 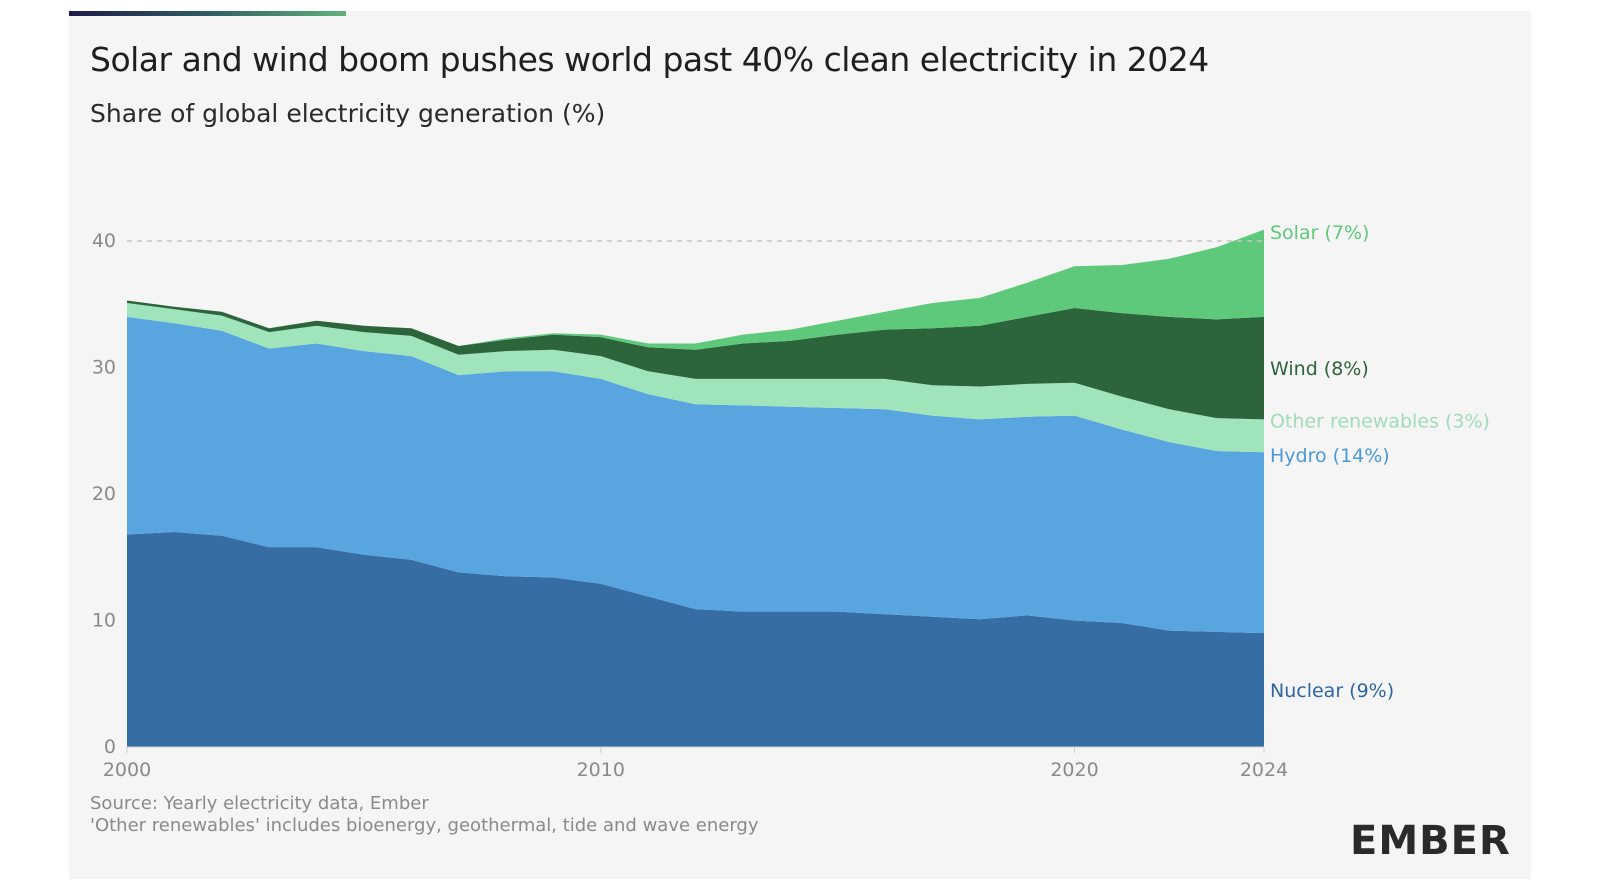 I want to click on series-label: Solar (7%), so click(x=1319, y=233).